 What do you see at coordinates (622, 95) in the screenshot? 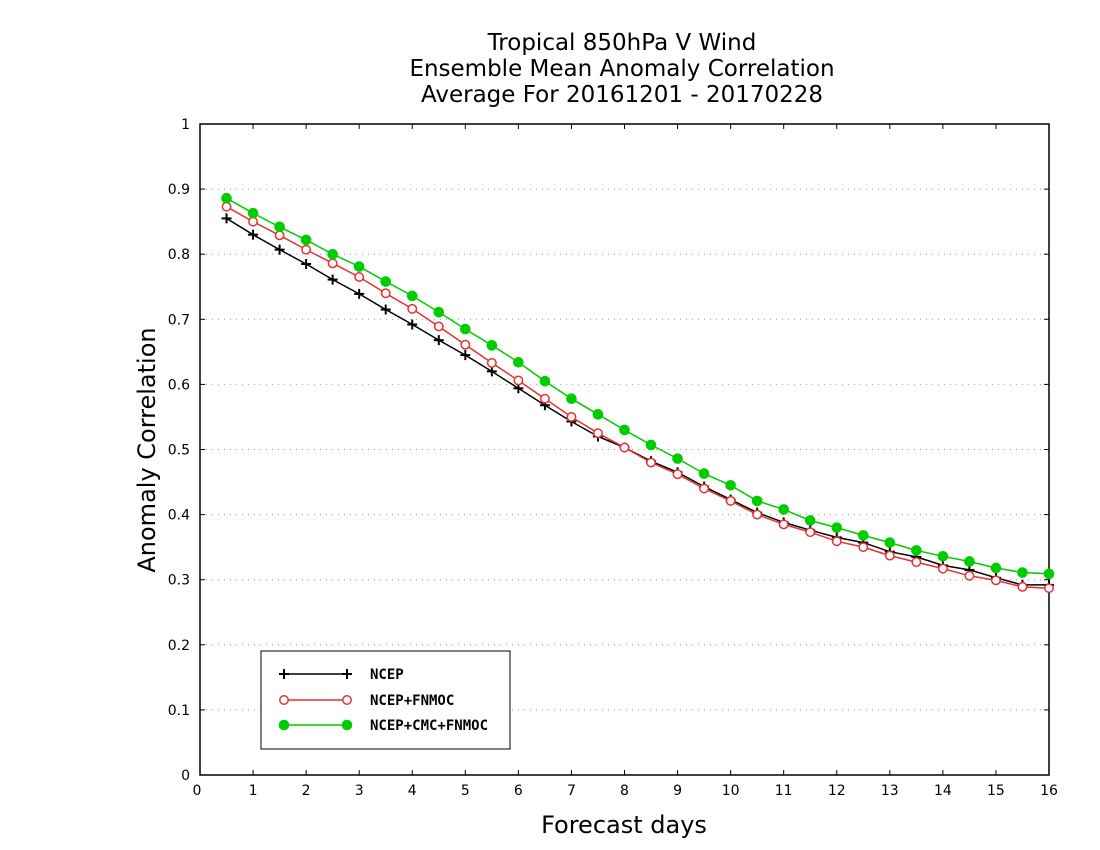
I see `chart-title-line-3: Average For 20161201 - 20170228` at bounding box center [622, 95].